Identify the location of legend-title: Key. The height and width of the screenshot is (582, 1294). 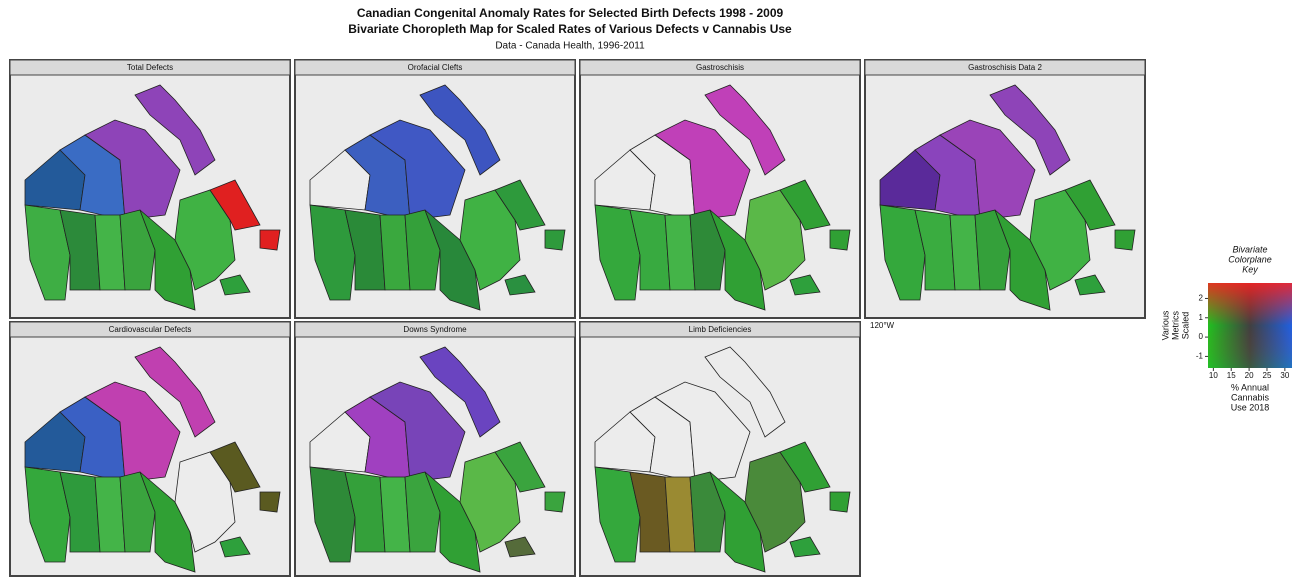
(1250, 269).